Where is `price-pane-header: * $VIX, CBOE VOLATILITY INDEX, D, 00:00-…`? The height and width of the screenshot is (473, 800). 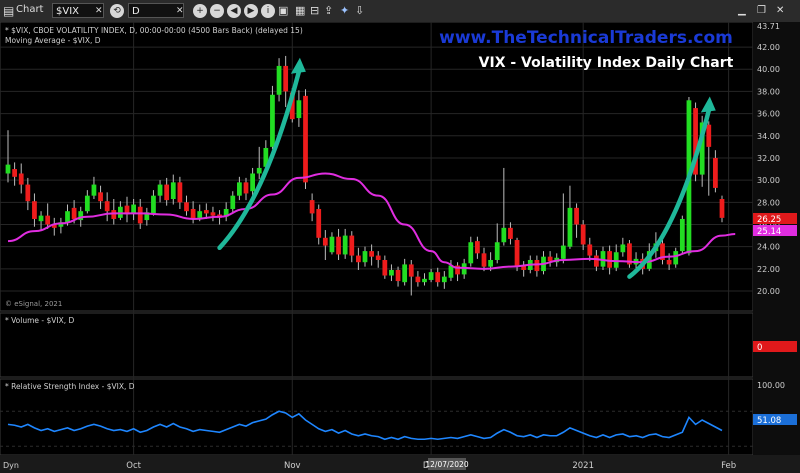
price-pane-header: * $VIX, CBOE VOLATILITY INDEX, D, 00:00-… is located at coordinates (154, 30).